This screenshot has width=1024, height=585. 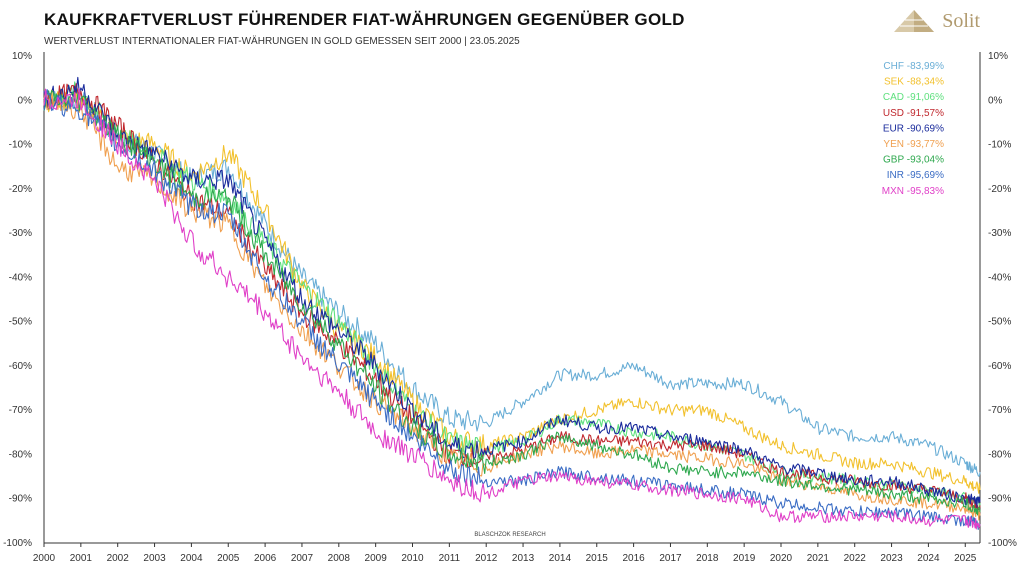 I want to click on y-tick-label-left: -70%, so click(x=20, y=410).